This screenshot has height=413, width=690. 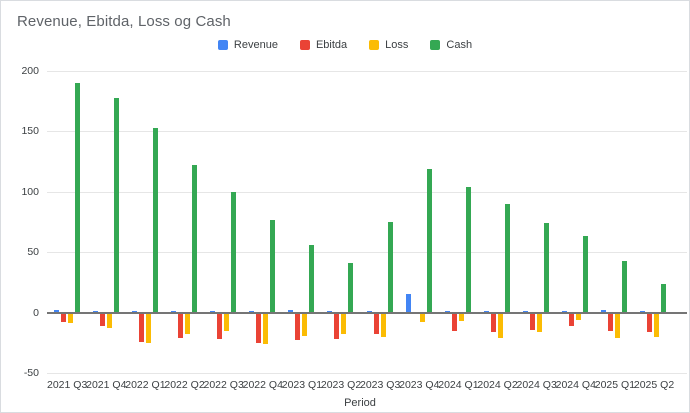 I want to click on bar-loss-2023-q3, so click(x=383, y=324).